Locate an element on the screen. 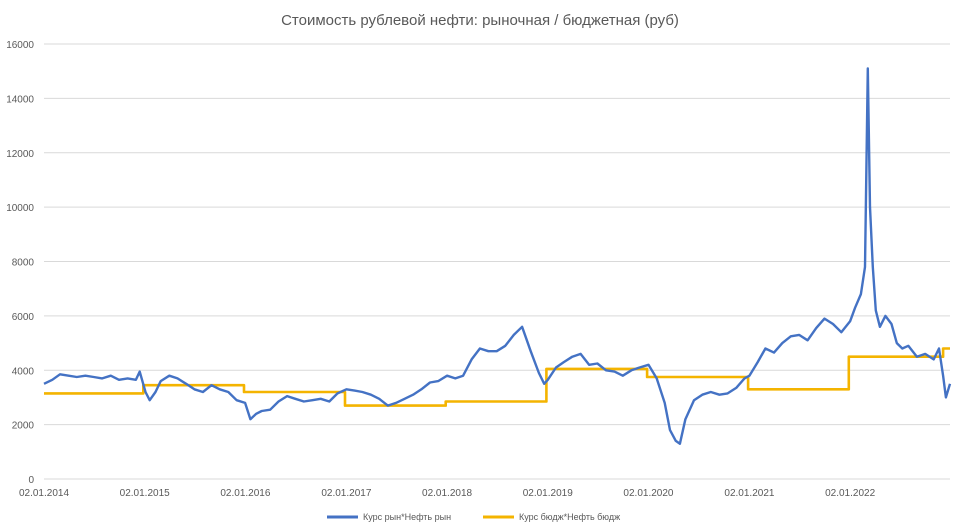 This screenshot has width=960, height=532. x-tick-label: 02.01.2015 is located at coordinates (145, 493).